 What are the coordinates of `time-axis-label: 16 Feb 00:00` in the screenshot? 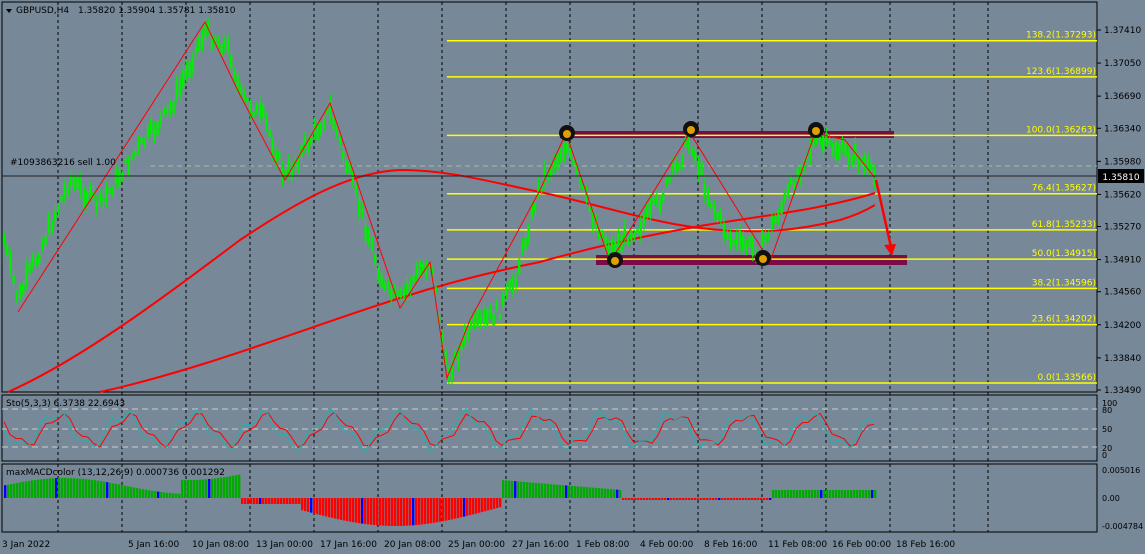 It's located at (861, 545).